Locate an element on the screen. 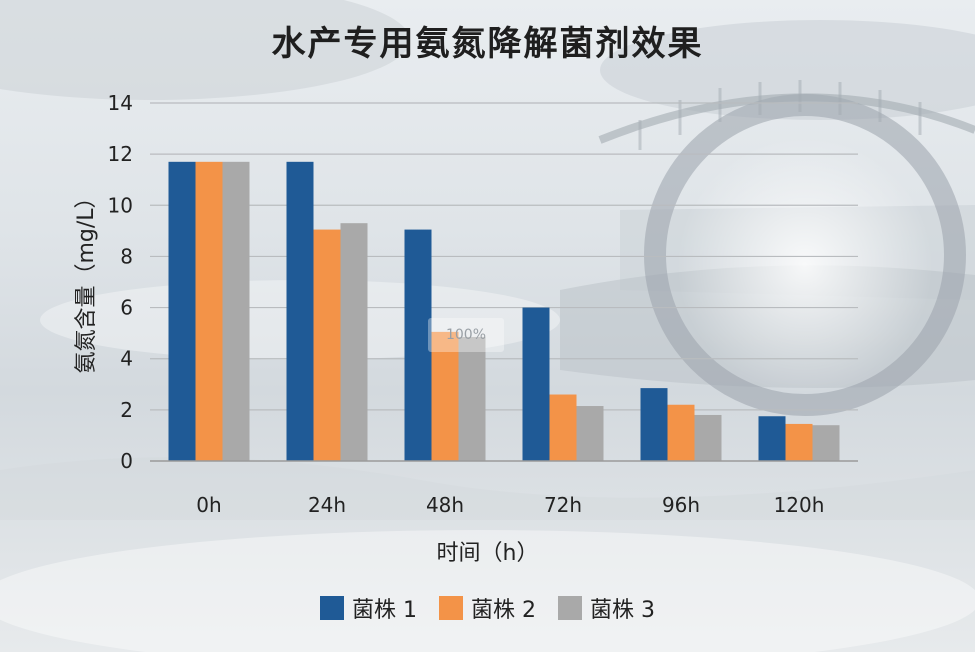 This screenshot has width=975, height=652. bar-2-72h is located at coordinates (563, 427).